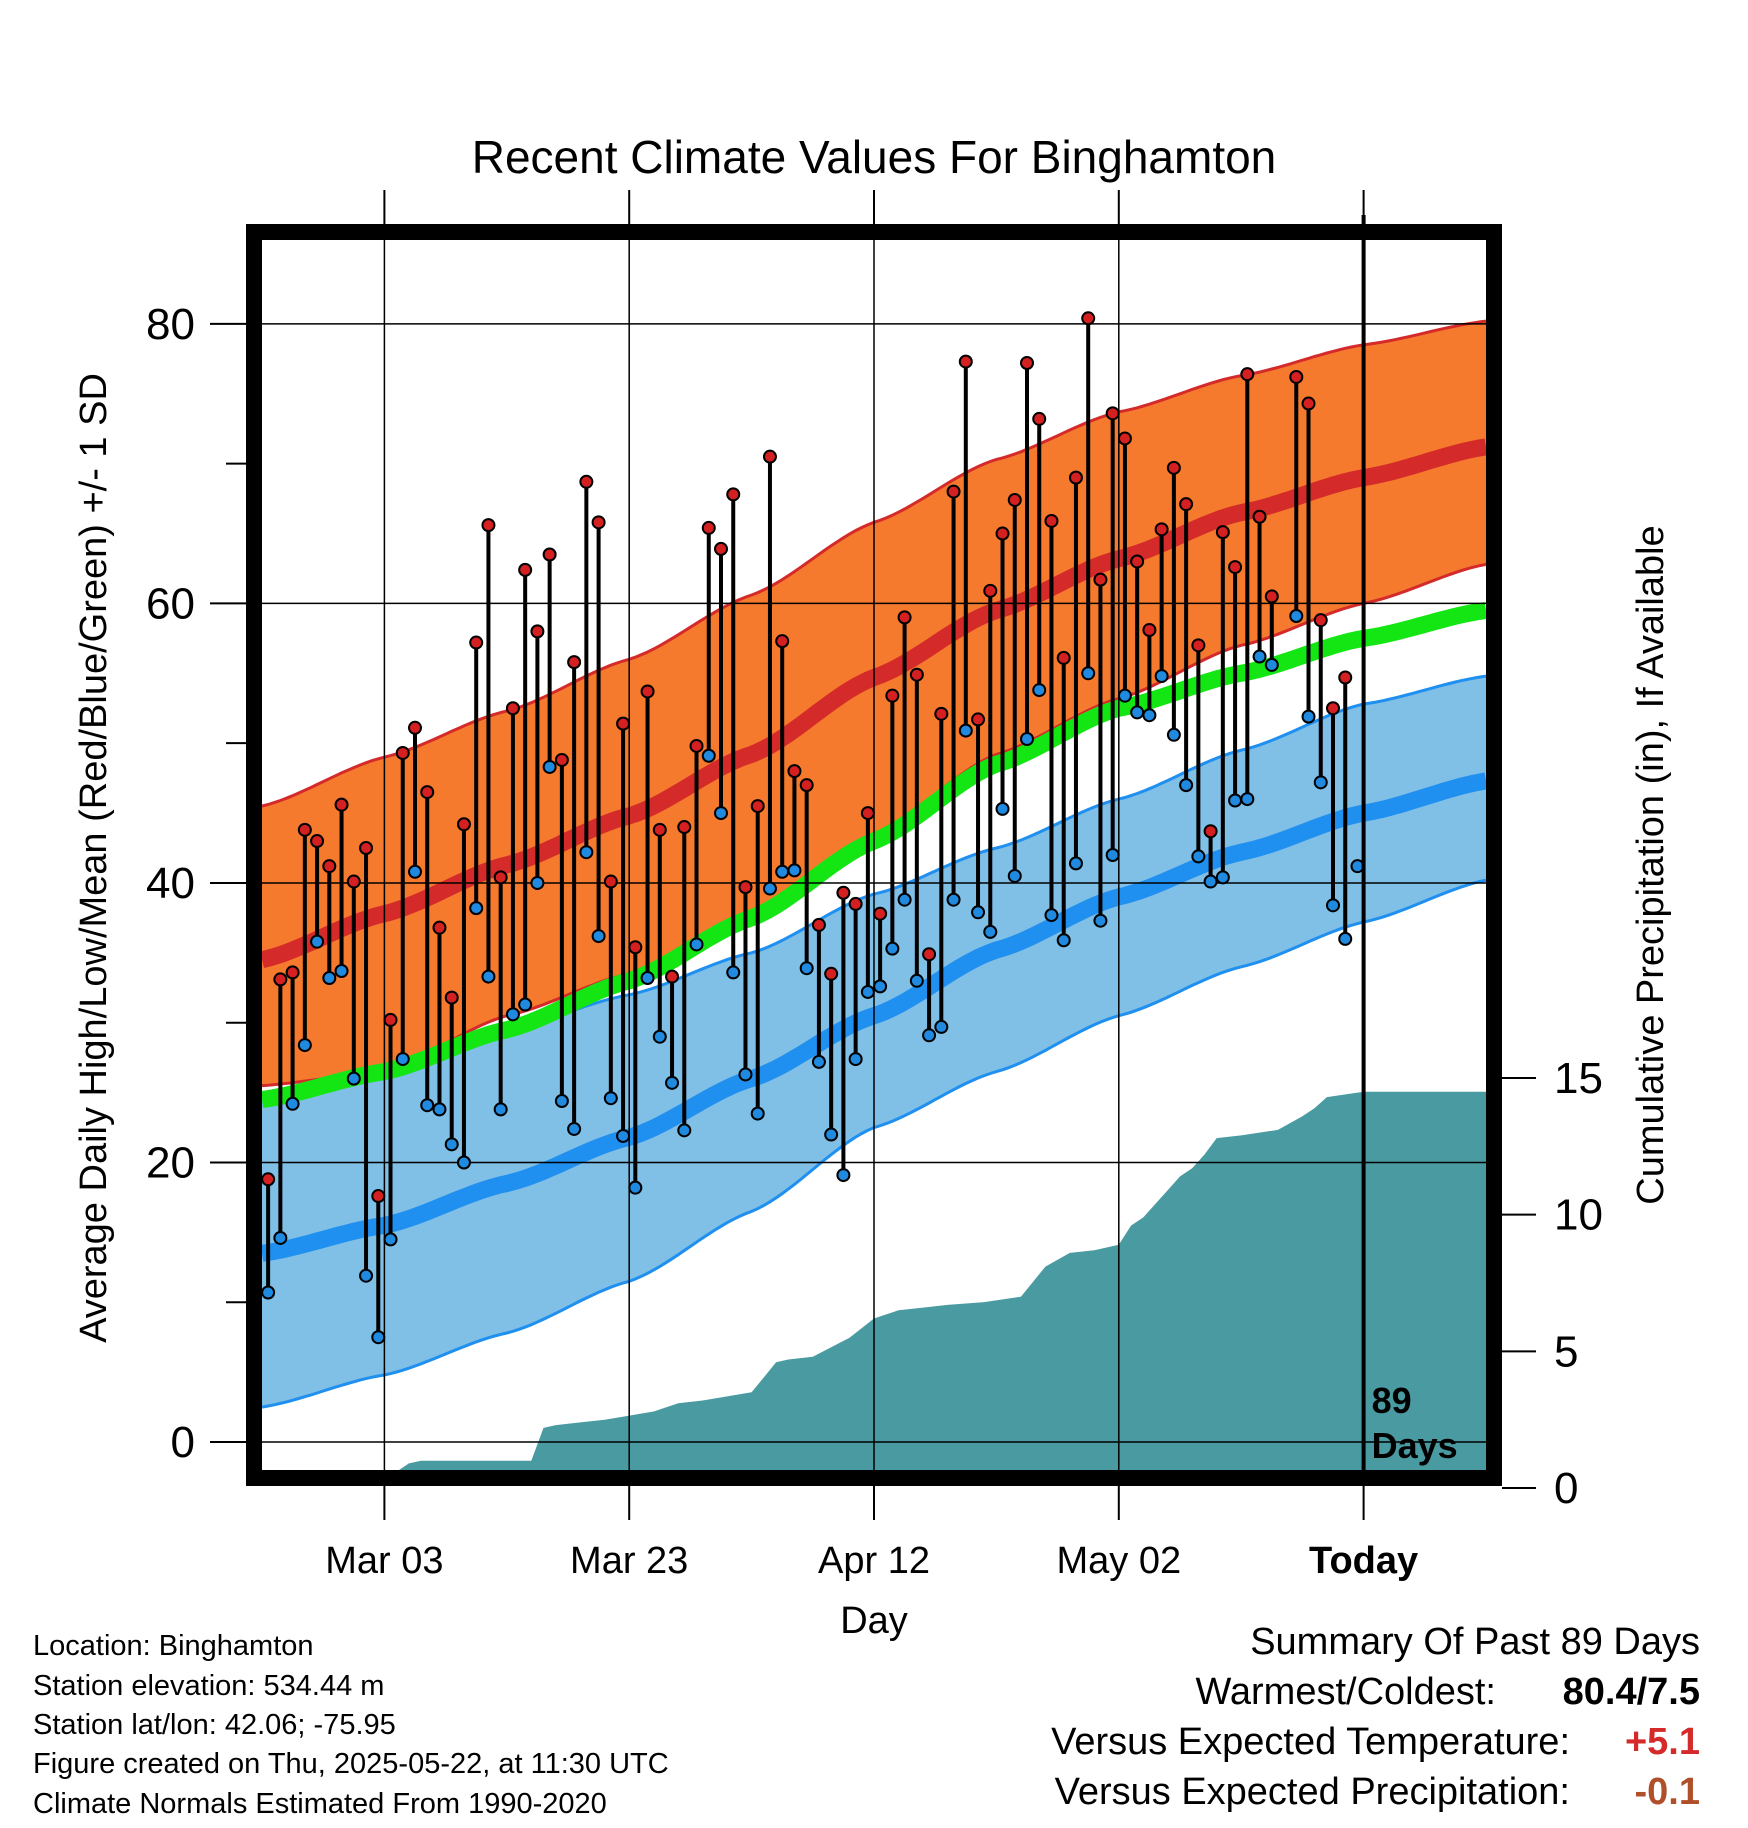 The width and height of the screenshot is (1748, 1828). I want to click on x-tick-label: Mar 03, so click(384, 1561).